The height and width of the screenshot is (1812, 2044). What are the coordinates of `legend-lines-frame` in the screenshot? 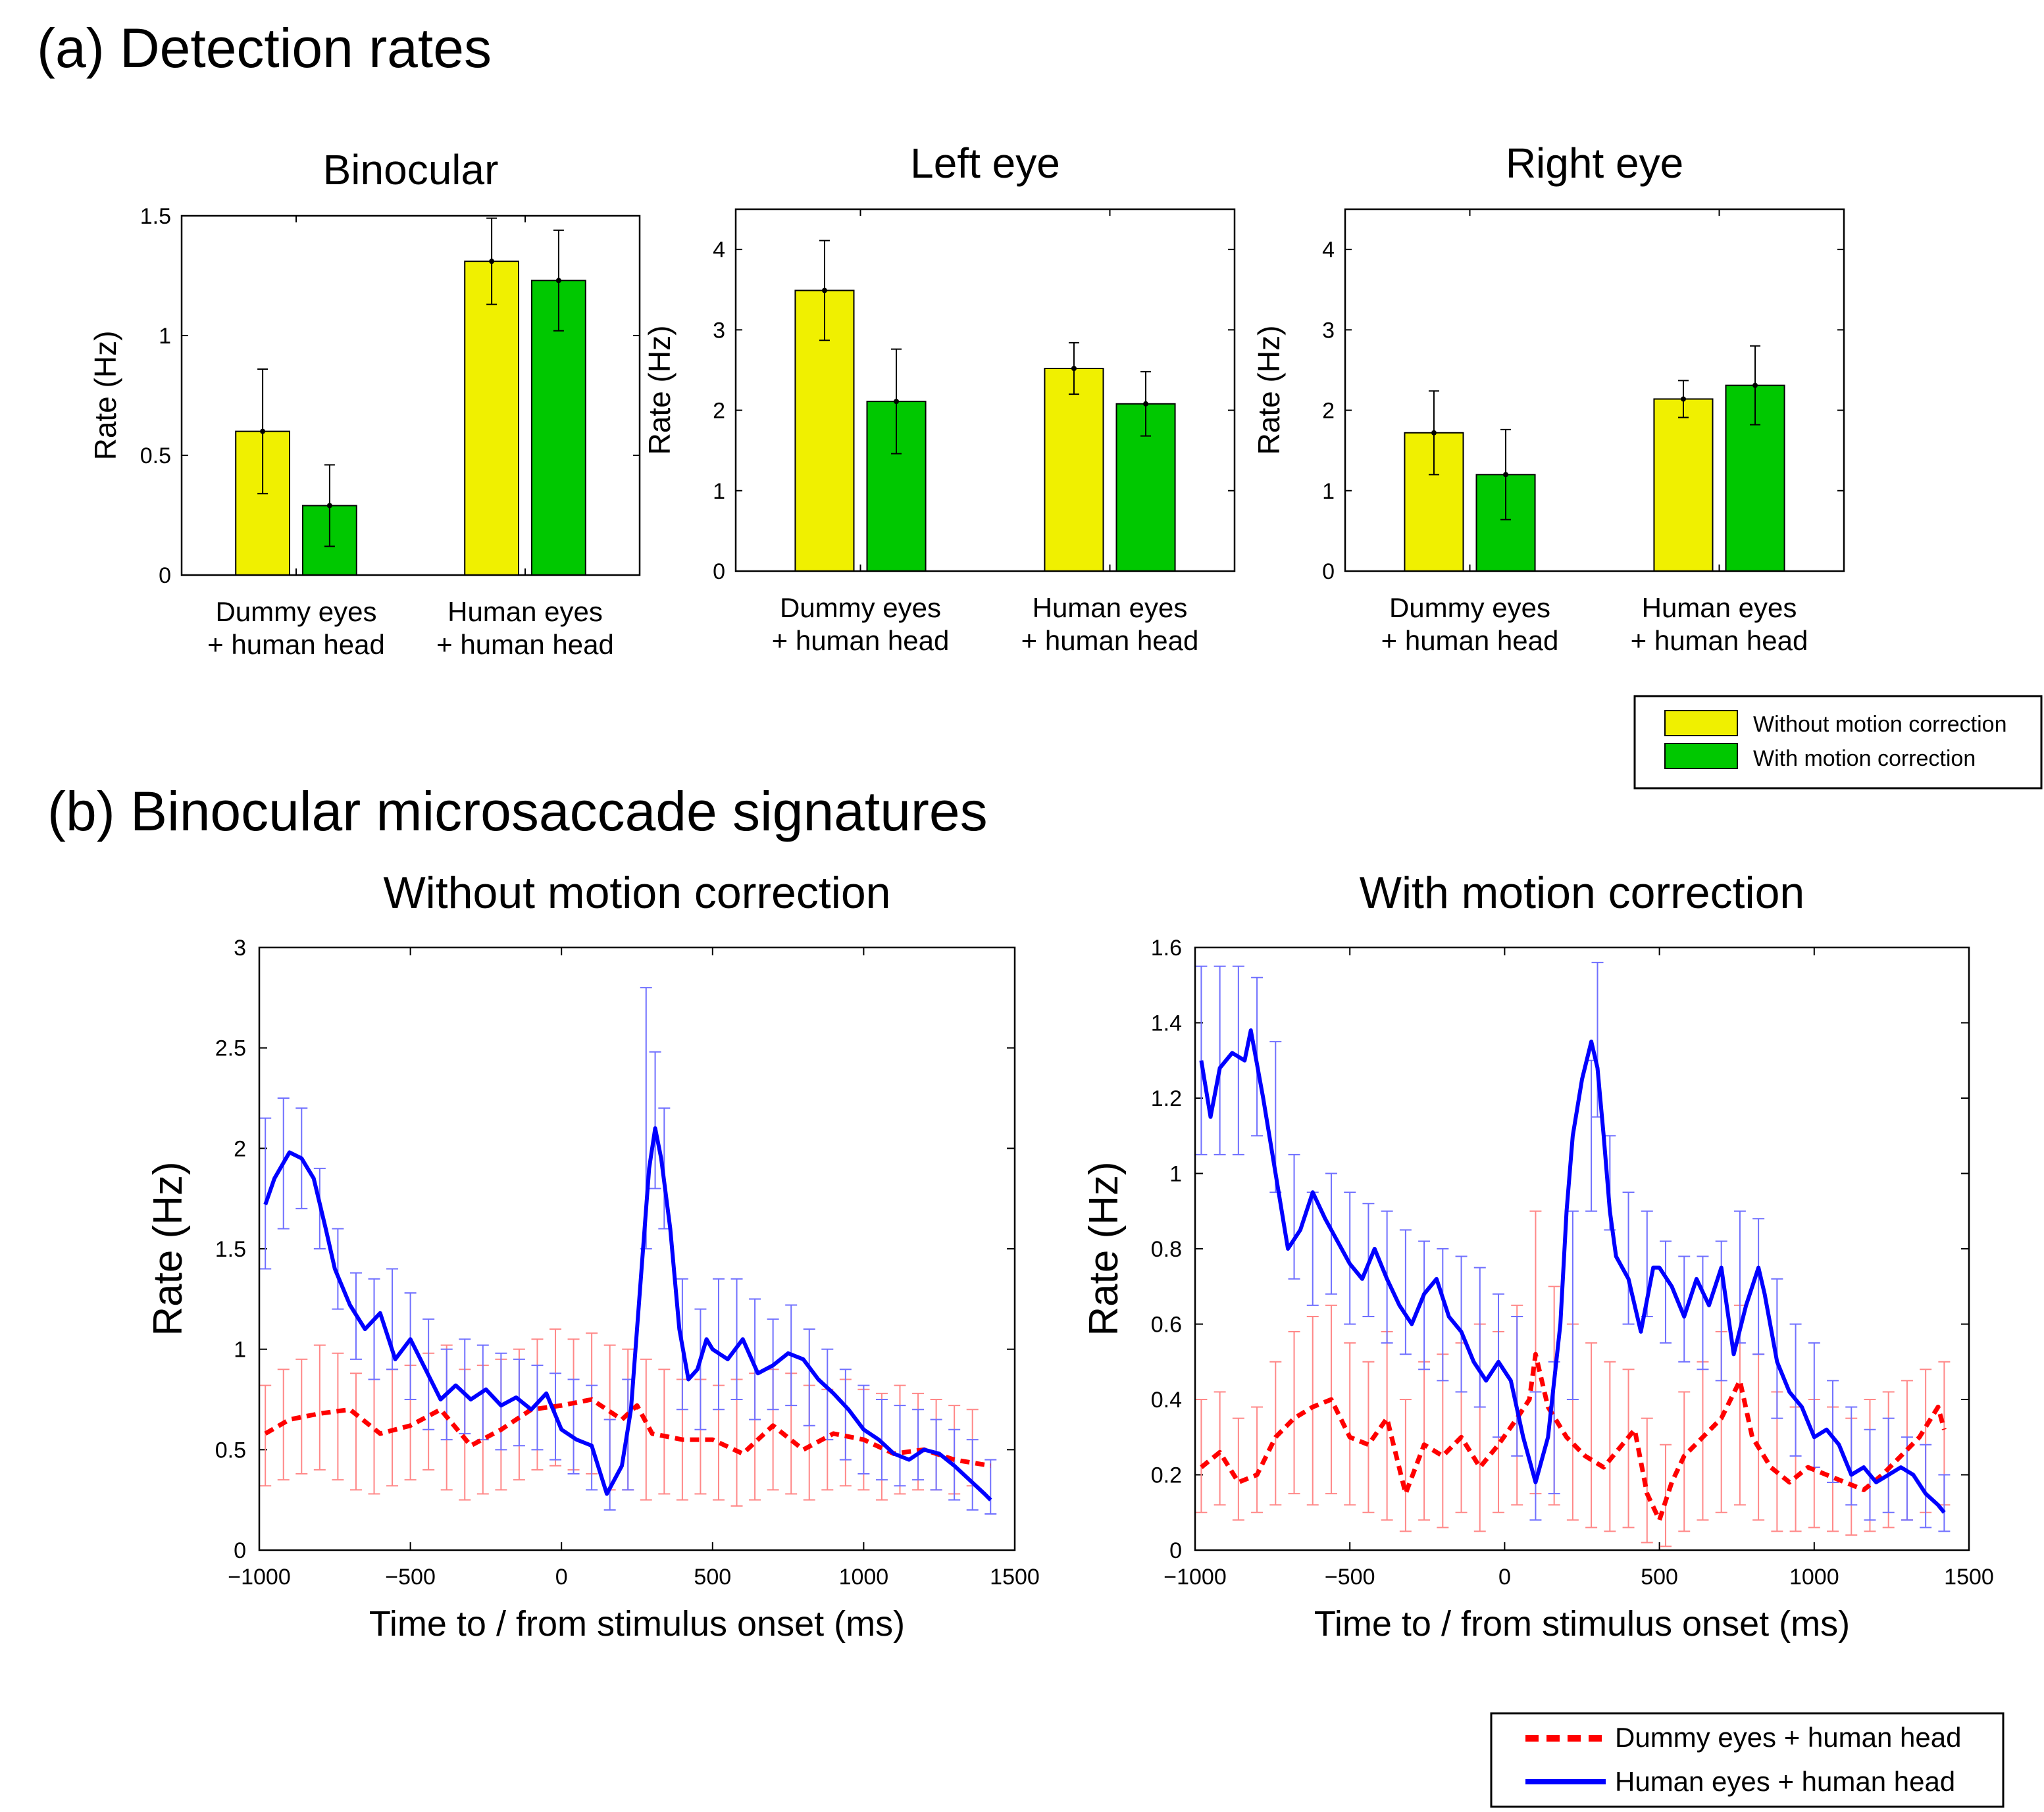 It's located at (1747, 1760).